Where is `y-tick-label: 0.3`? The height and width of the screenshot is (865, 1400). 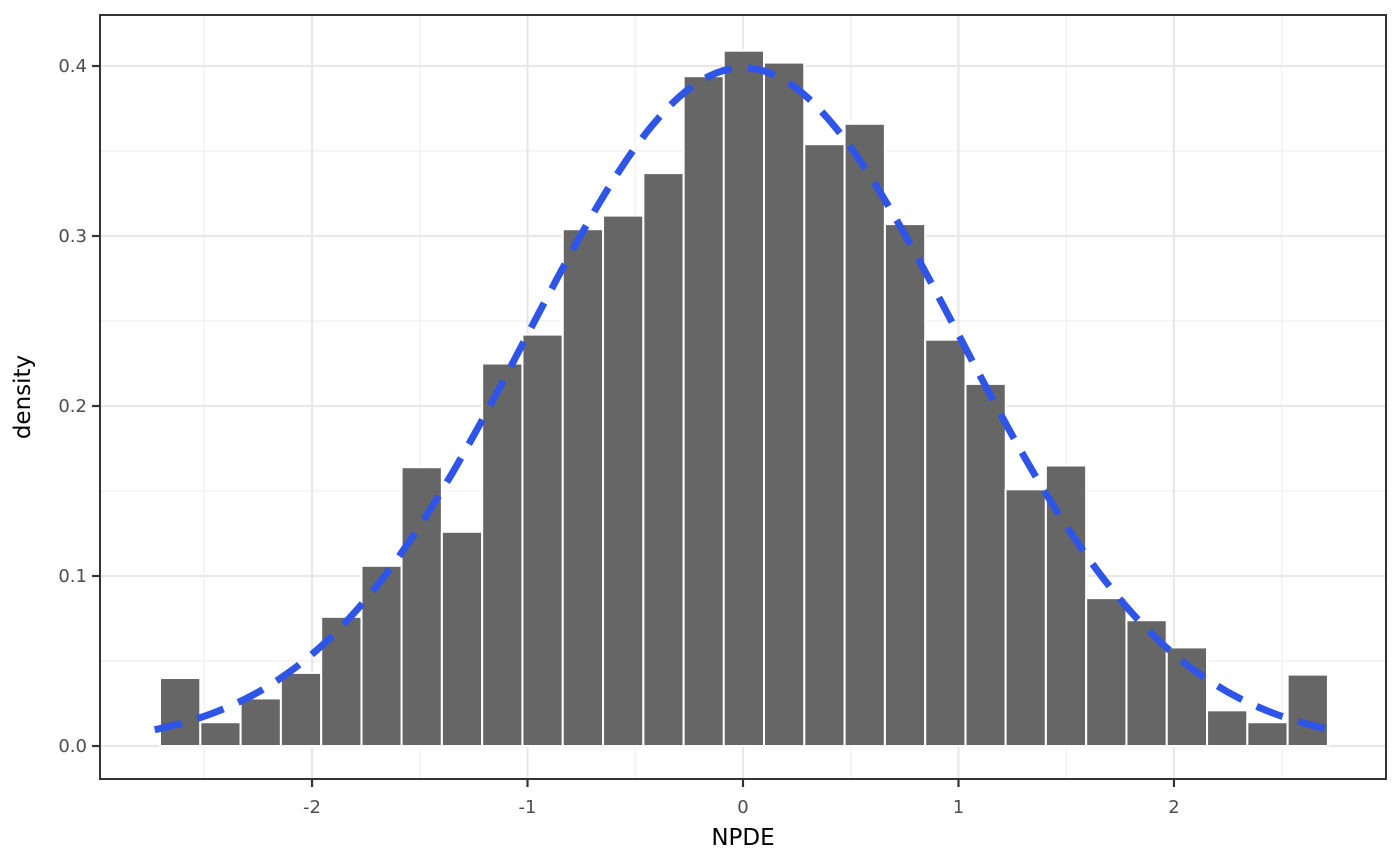
y-tick-label: 0.3 is located at coordinates (72, 236).